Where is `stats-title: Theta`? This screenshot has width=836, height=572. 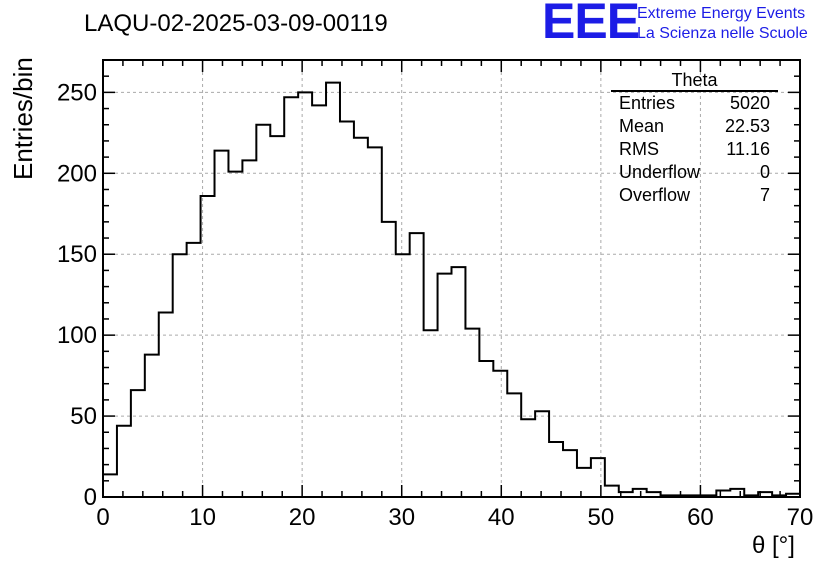
stats-title: Theta is located at coordinates (694, 81).